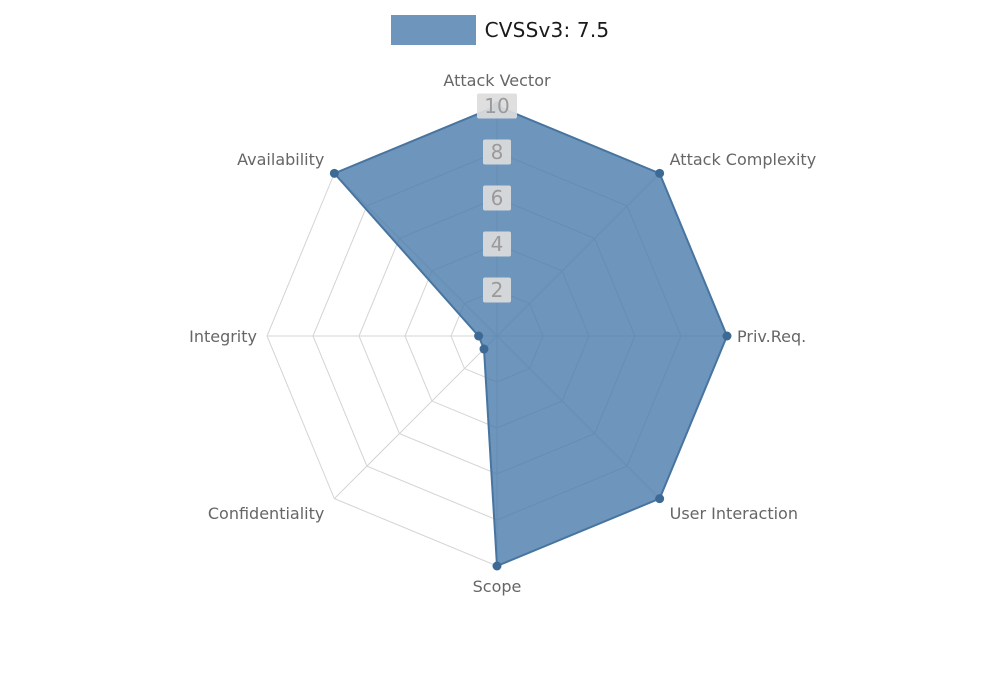 This screenshot has width=1000, height=700. Describe the element at coordinates (743, 159) in the screenshot. I see `axis-label: Attack Complexity` at that location.